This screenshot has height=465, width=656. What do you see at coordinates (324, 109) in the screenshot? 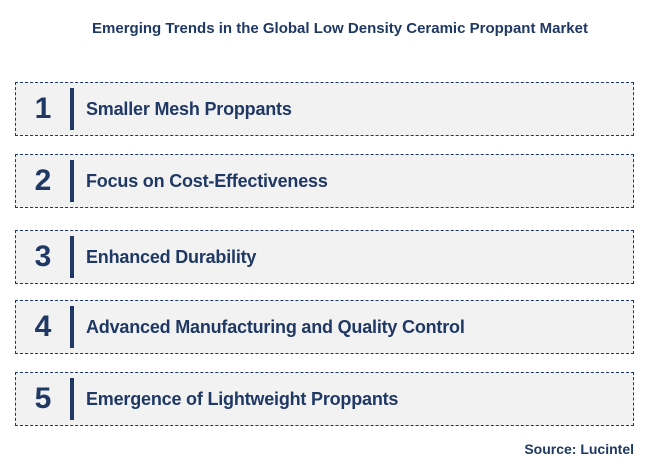
I see `trend-item-1: 1 Smaller Mesh Proppants` at bounding box center [324, 109].